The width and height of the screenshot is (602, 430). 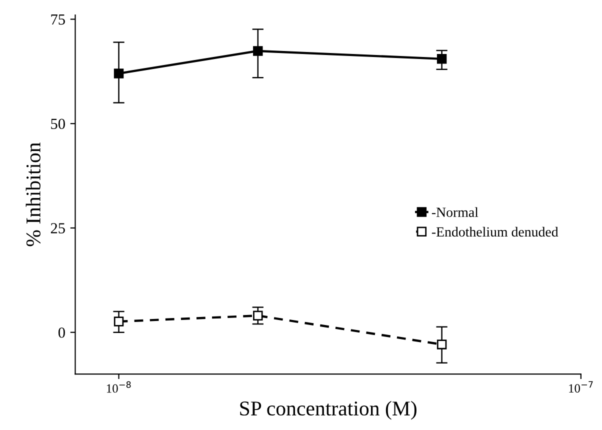 What do you see at coordinates (581, 387) in the screenshot?
I see `x-tick-label: 10$^{−7}$` at bounding box center [581, 387].